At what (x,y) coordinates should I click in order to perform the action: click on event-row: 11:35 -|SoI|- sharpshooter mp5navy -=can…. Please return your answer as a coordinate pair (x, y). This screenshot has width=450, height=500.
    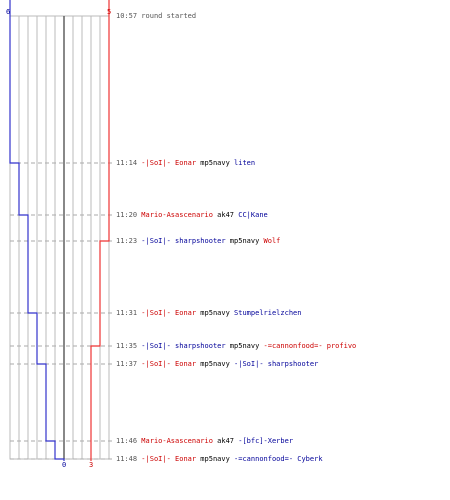
    Looking at the image, I should click on (236, 346).